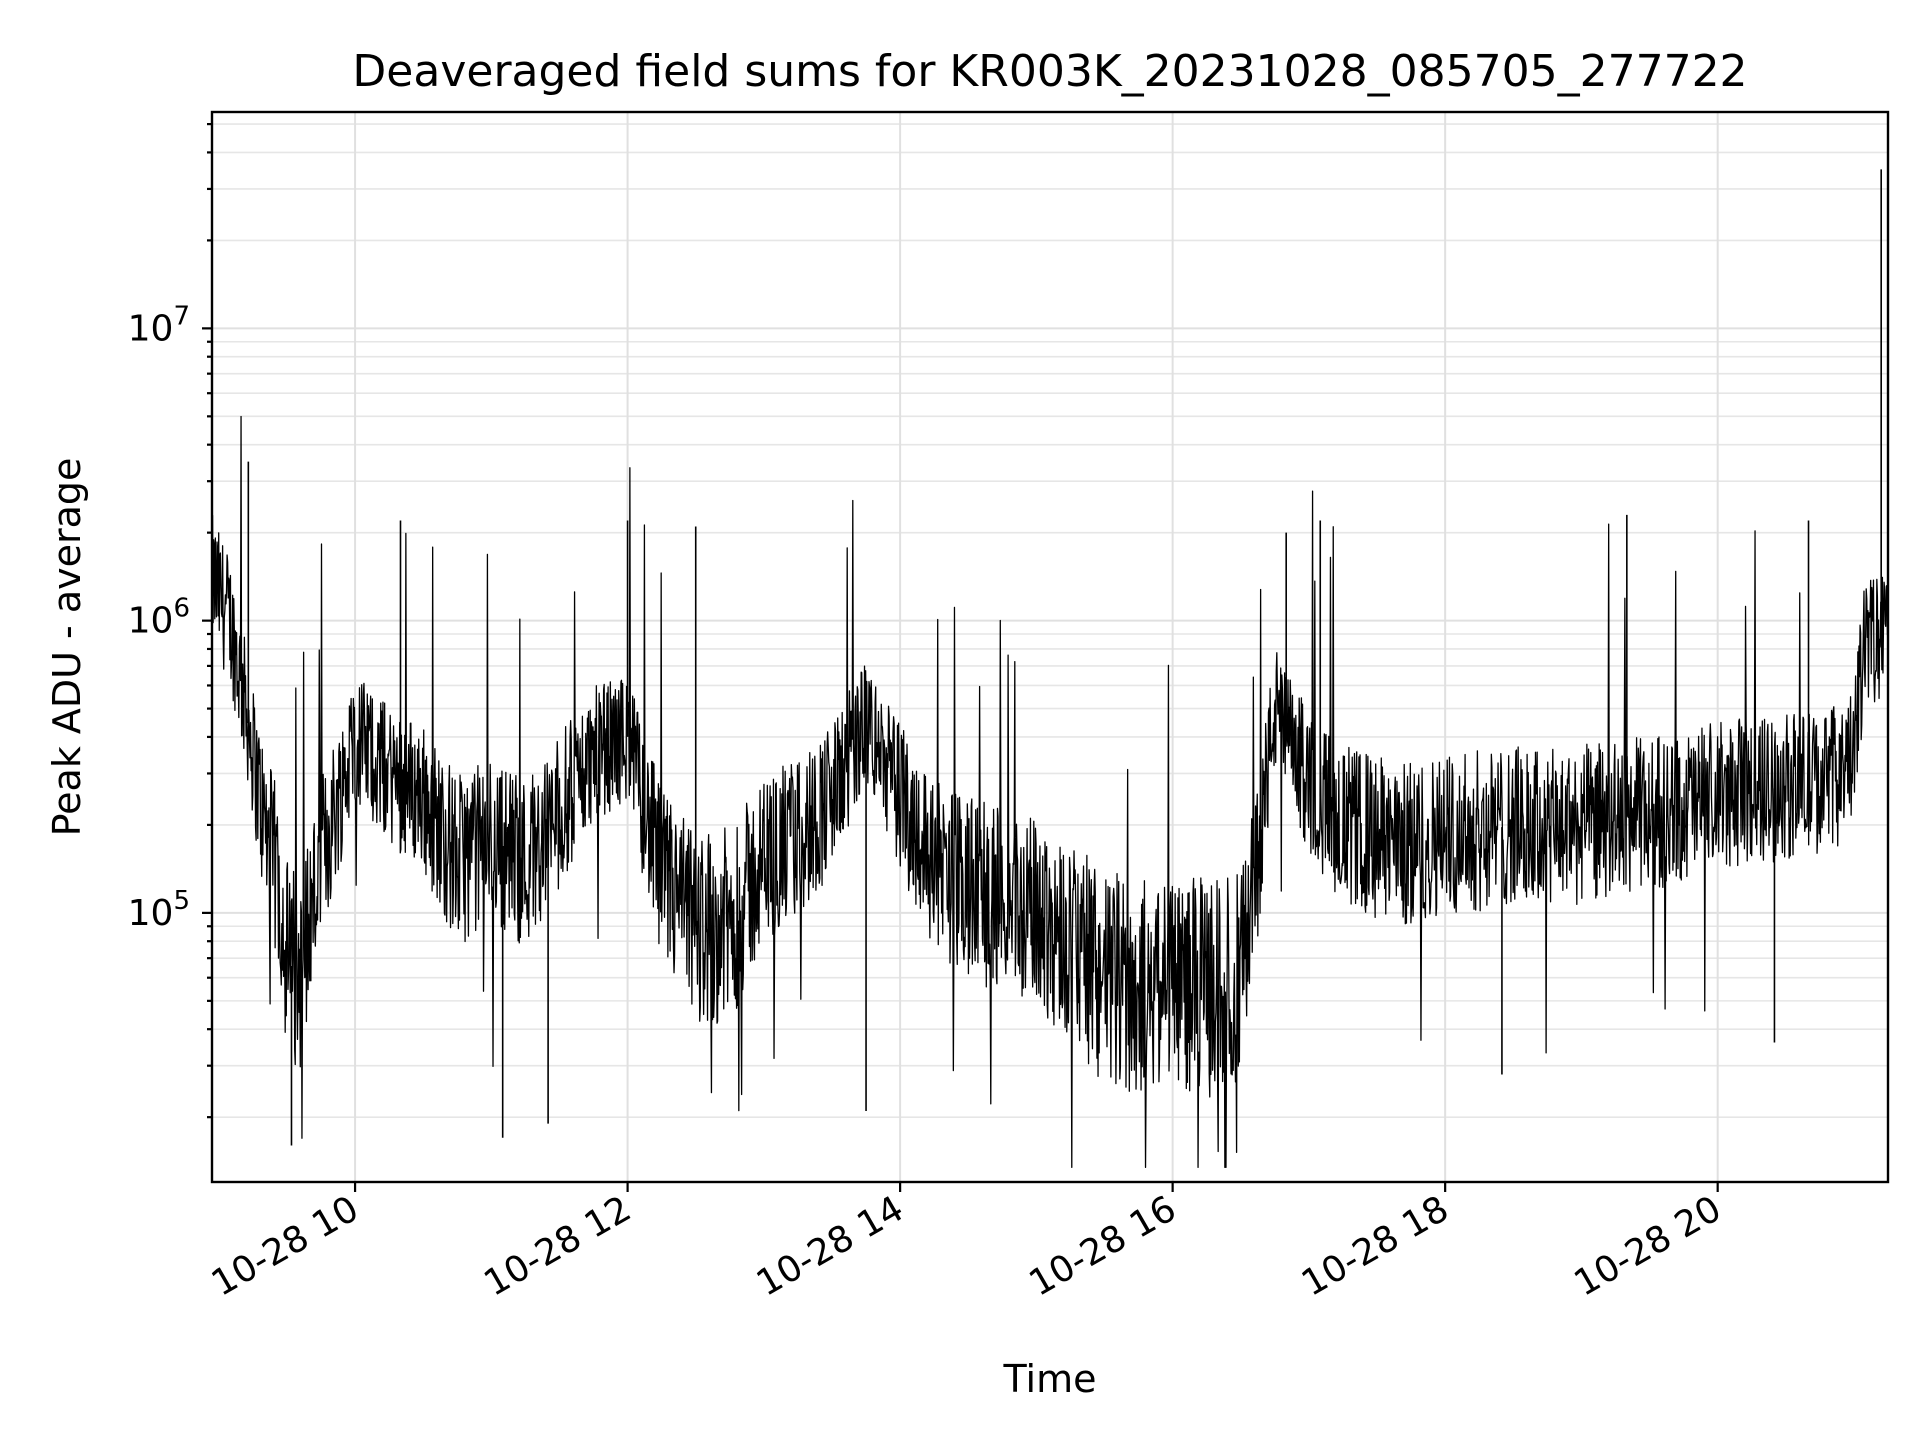 This screenshot has width=1920, height=1440. I want to click on y-axis-label: Peak ADU - average, so click(67, 647).